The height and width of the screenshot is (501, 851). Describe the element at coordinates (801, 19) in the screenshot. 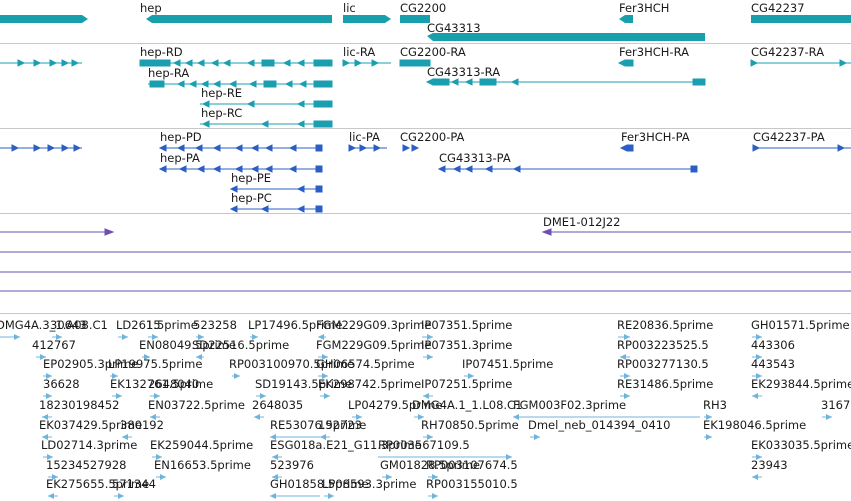

I see `gene-cg42237-bar` at that location.